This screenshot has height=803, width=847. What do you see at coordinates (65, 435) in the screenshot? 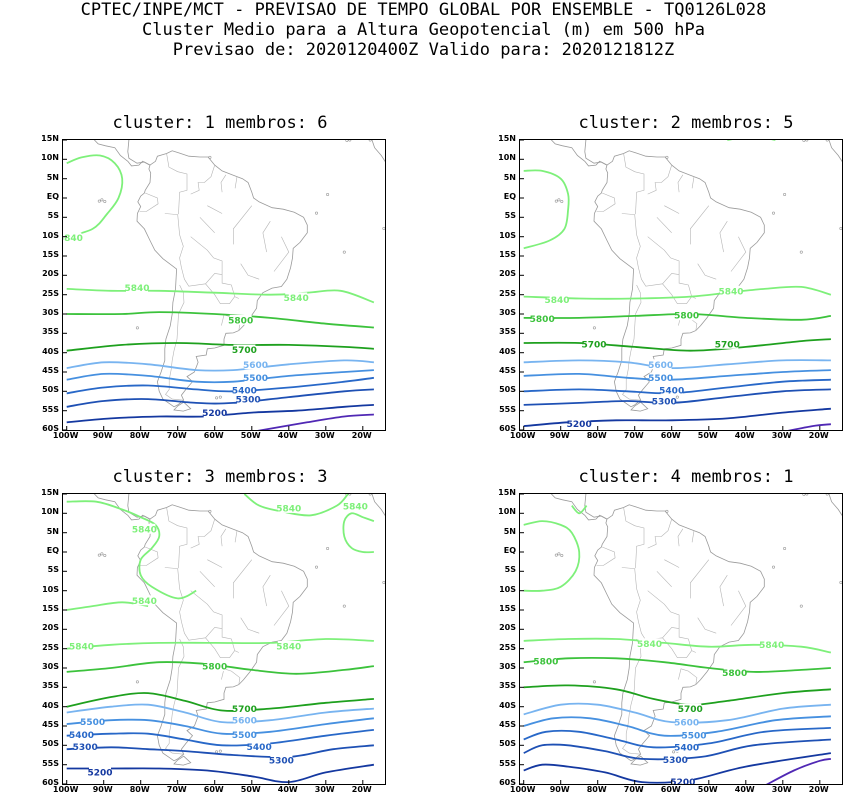
I see `lon-tick-label: 100W` at bounding box center [65, 435].